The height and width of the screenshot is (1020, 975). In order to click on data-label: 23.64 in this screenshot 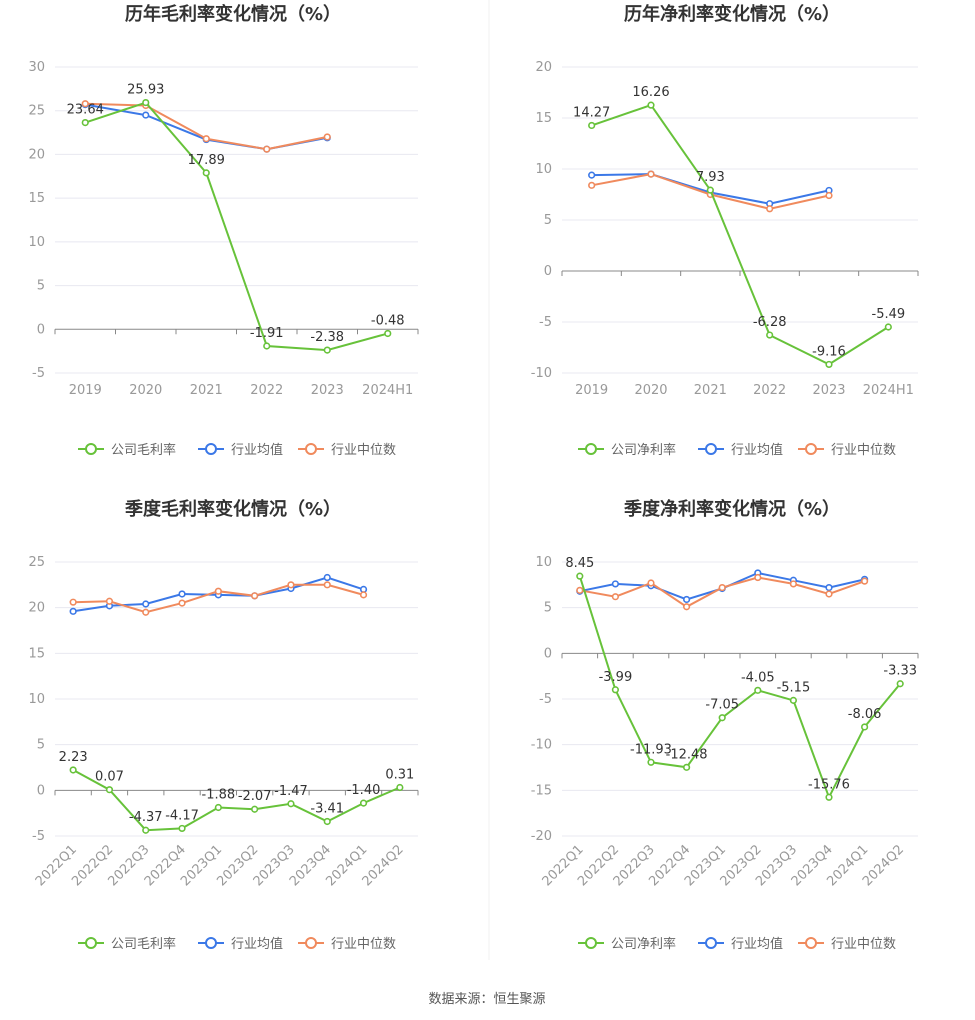, I will do `click(85, 110)`.